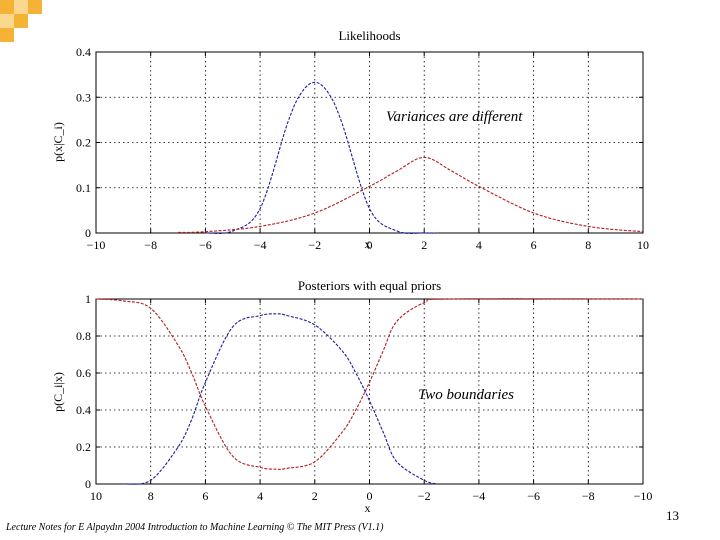  I want to click on chart1-x-tick-label: 0, so click(370, 245).